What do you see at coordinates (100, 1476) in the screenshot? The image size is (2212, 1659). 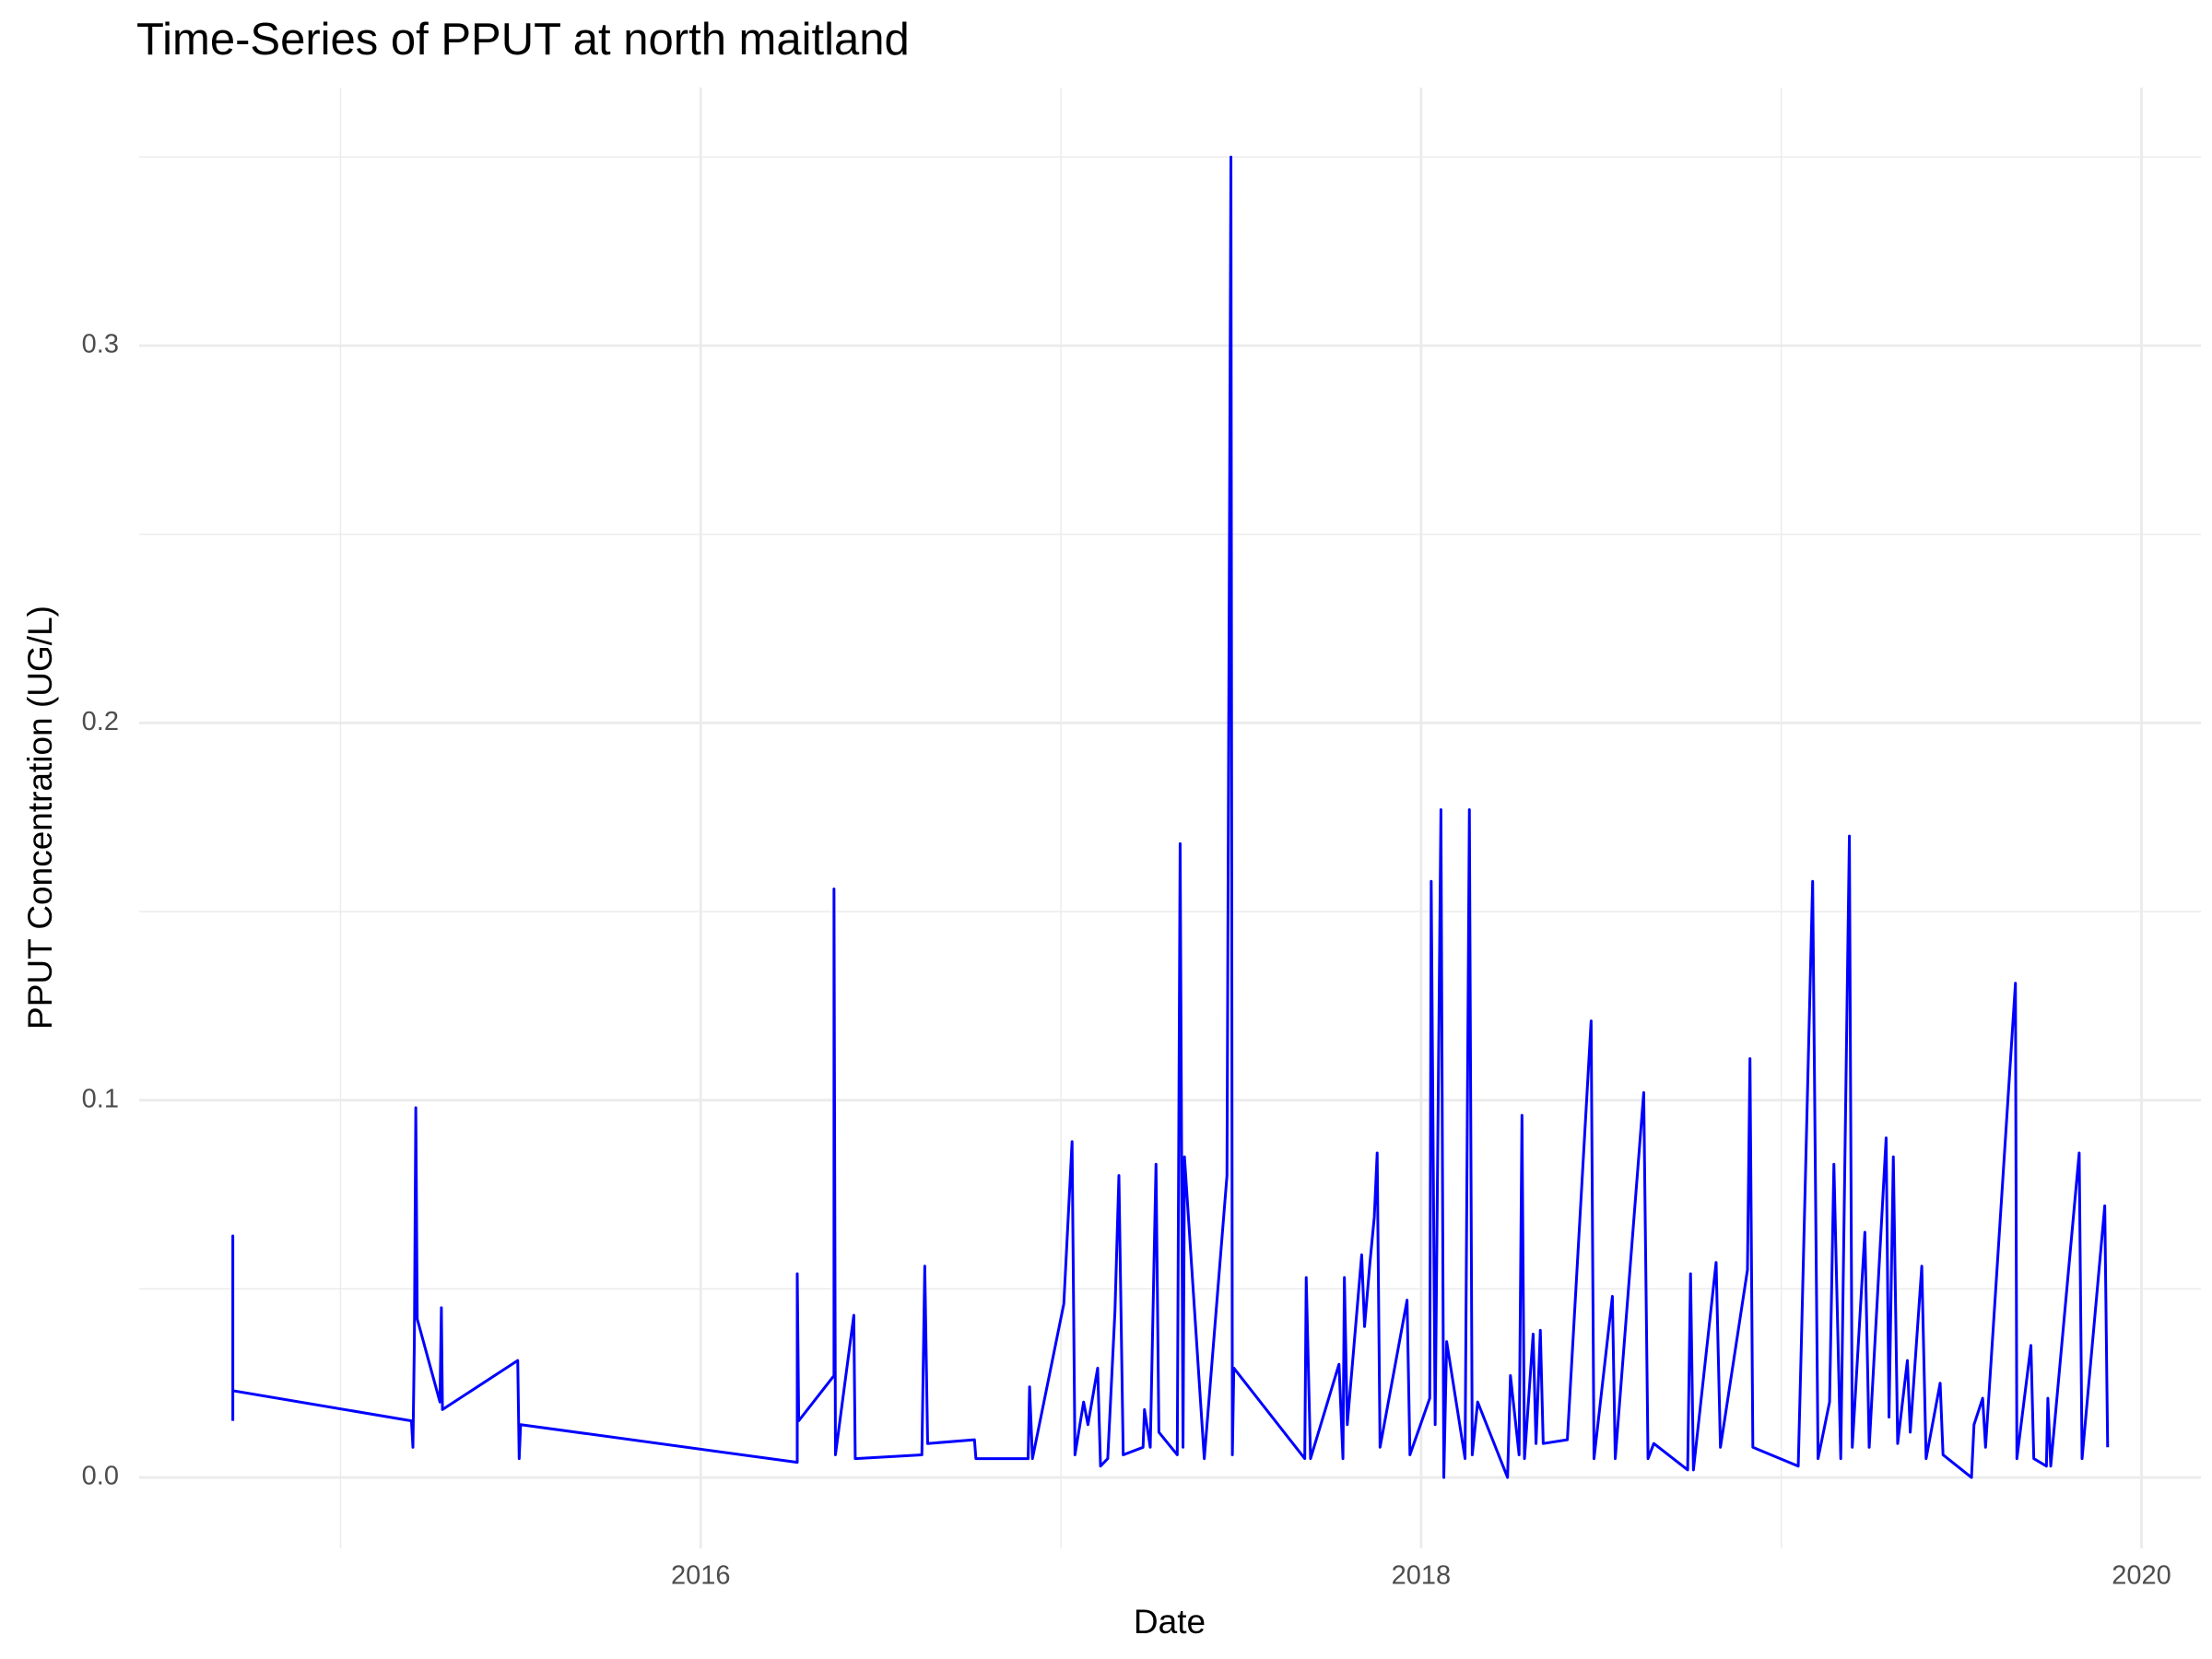 I see `y-tick-label: 0.0` at bounding box center [100, 1476].